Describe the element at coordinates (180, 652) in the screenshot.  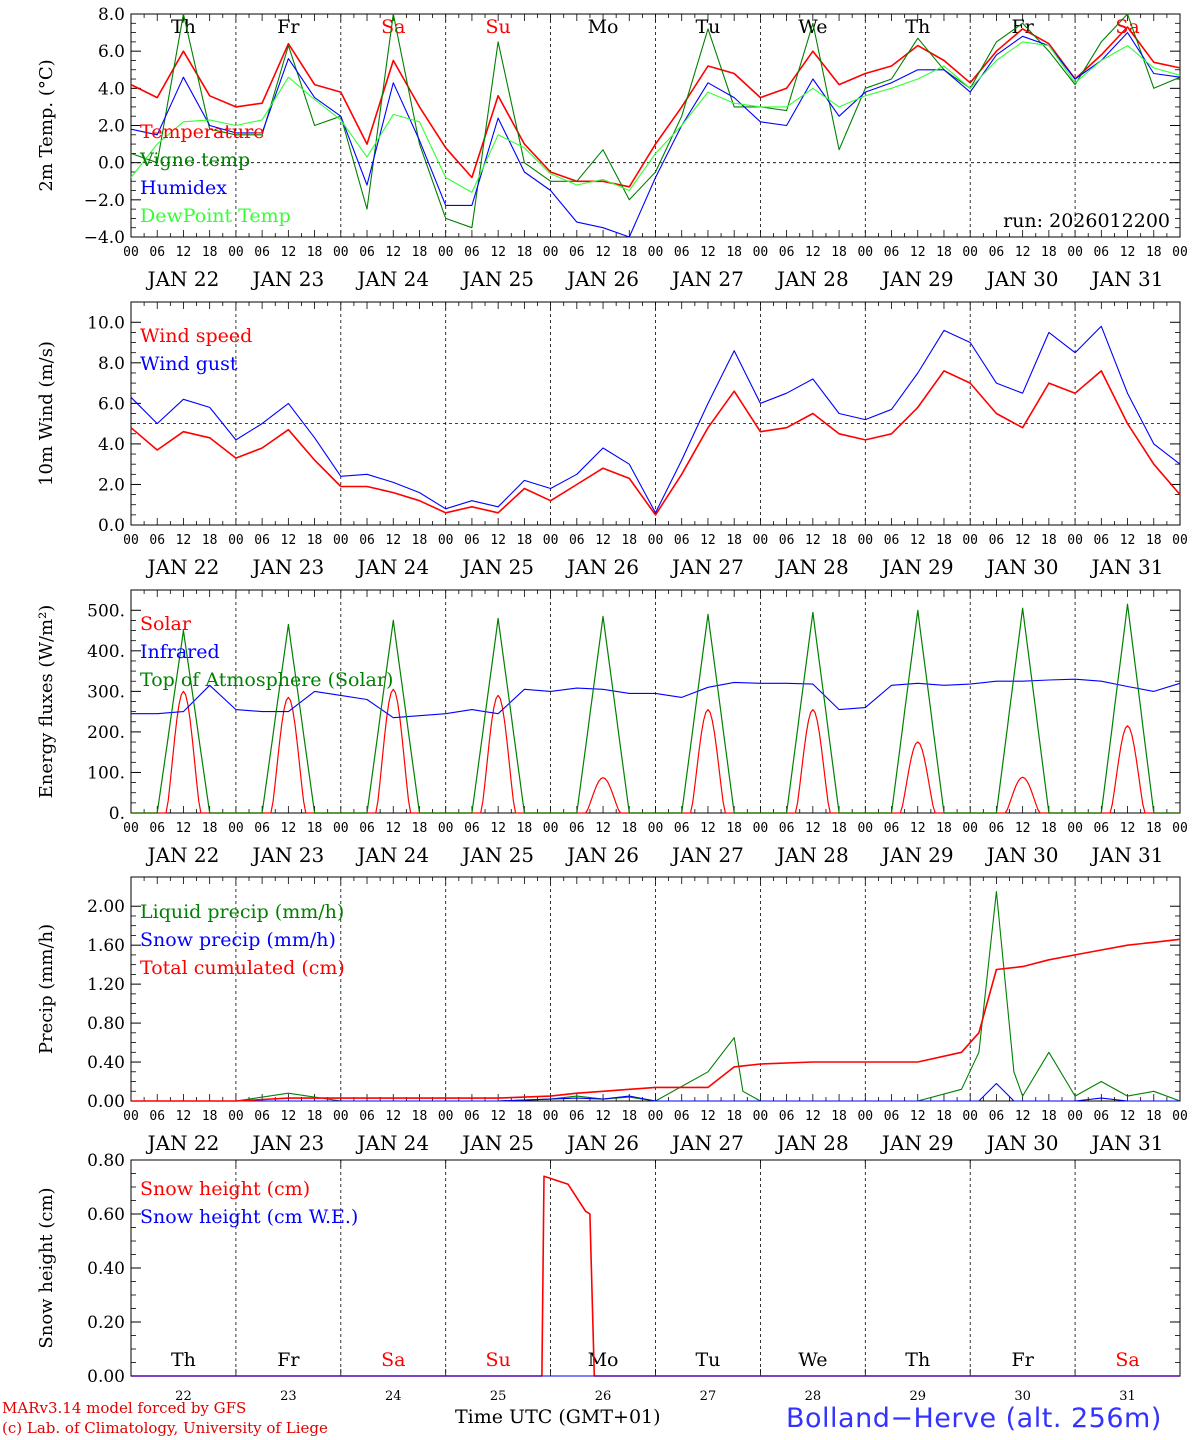
I see `legend-entry: Infrared` at that location.